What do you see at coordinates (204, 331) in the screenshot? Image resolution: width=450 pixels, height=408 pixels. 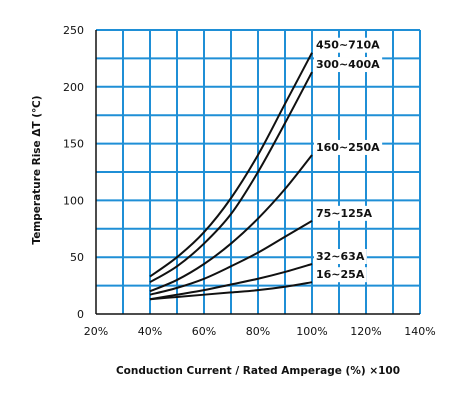 I see `x-tick-label: 60%` at bounding box center [204, 331].